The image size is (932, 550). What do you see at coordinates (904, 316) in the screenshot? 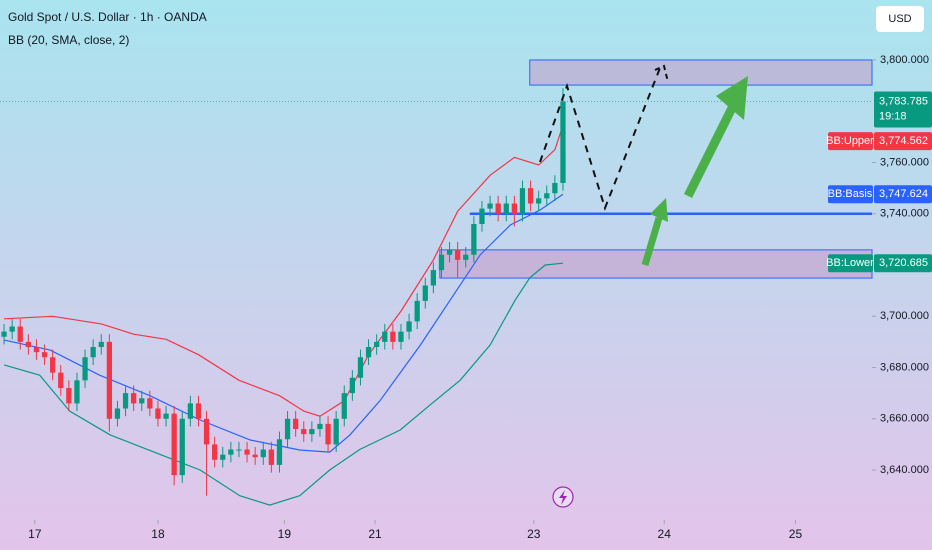
I see `y-tick-label: 3,700.000` at bounding box center [904, 316].